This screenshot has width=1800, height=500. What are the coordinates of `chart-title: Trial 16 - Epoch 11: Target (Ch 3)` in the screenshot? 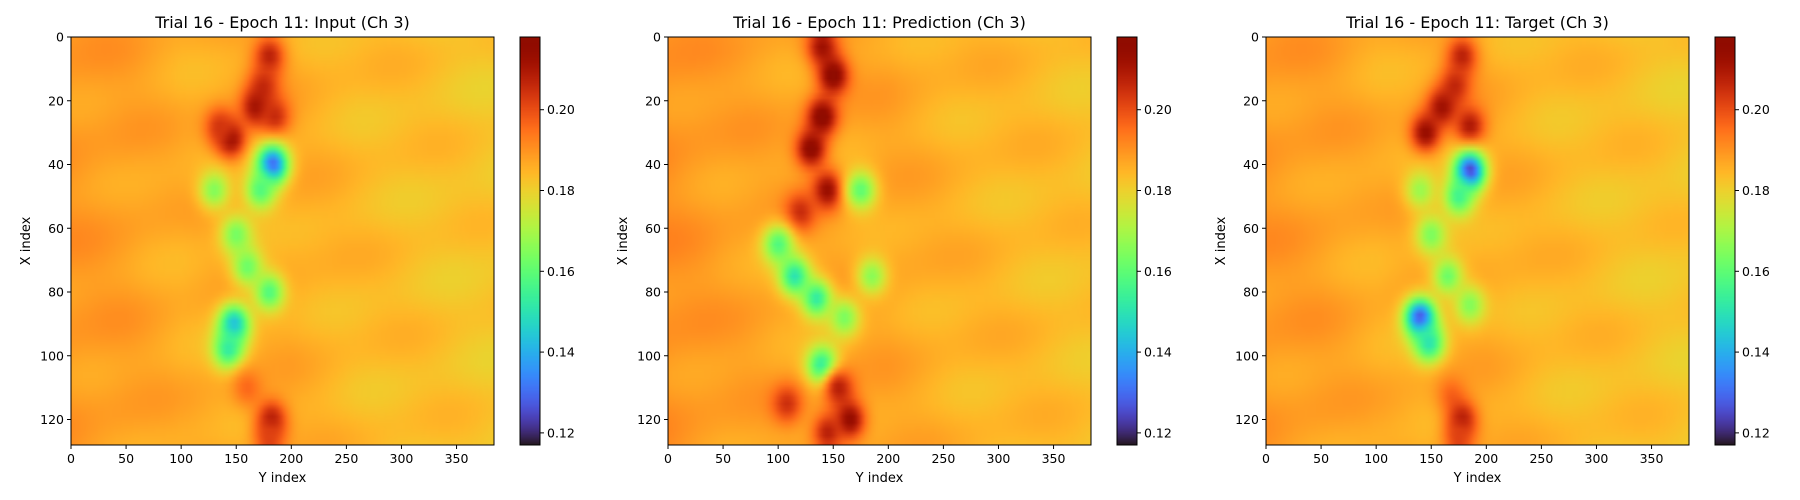 It's located at (1477, 22).